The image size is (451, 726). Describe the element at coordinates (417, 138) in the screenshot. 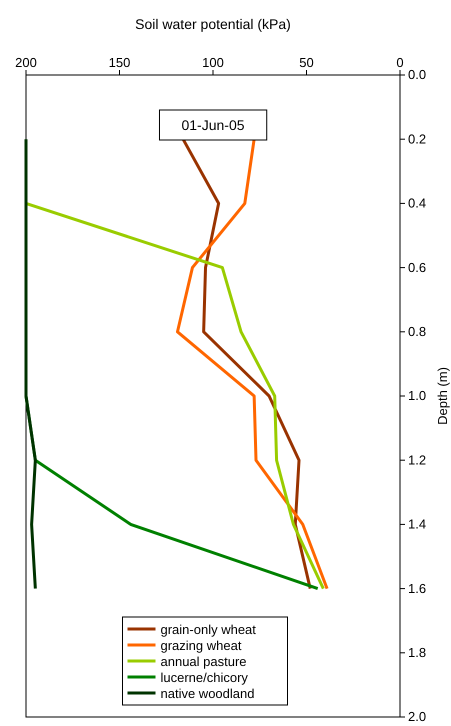

I see `y-tick-label: 0.2` at that location.